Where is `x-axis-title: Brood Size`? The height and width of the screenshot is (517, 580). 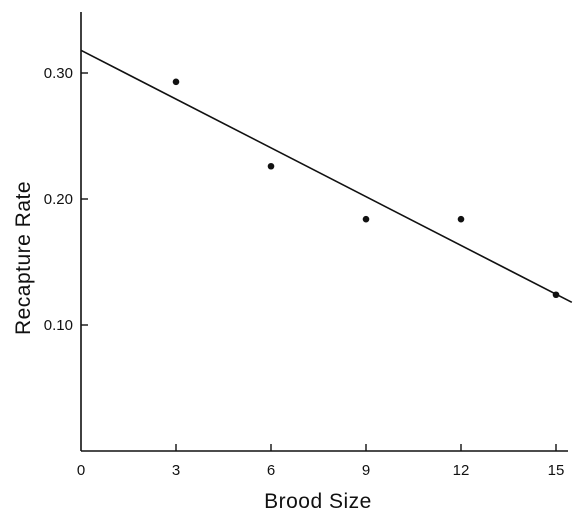
x-axis-title: Brood Size is located at coordinates (318, 501).